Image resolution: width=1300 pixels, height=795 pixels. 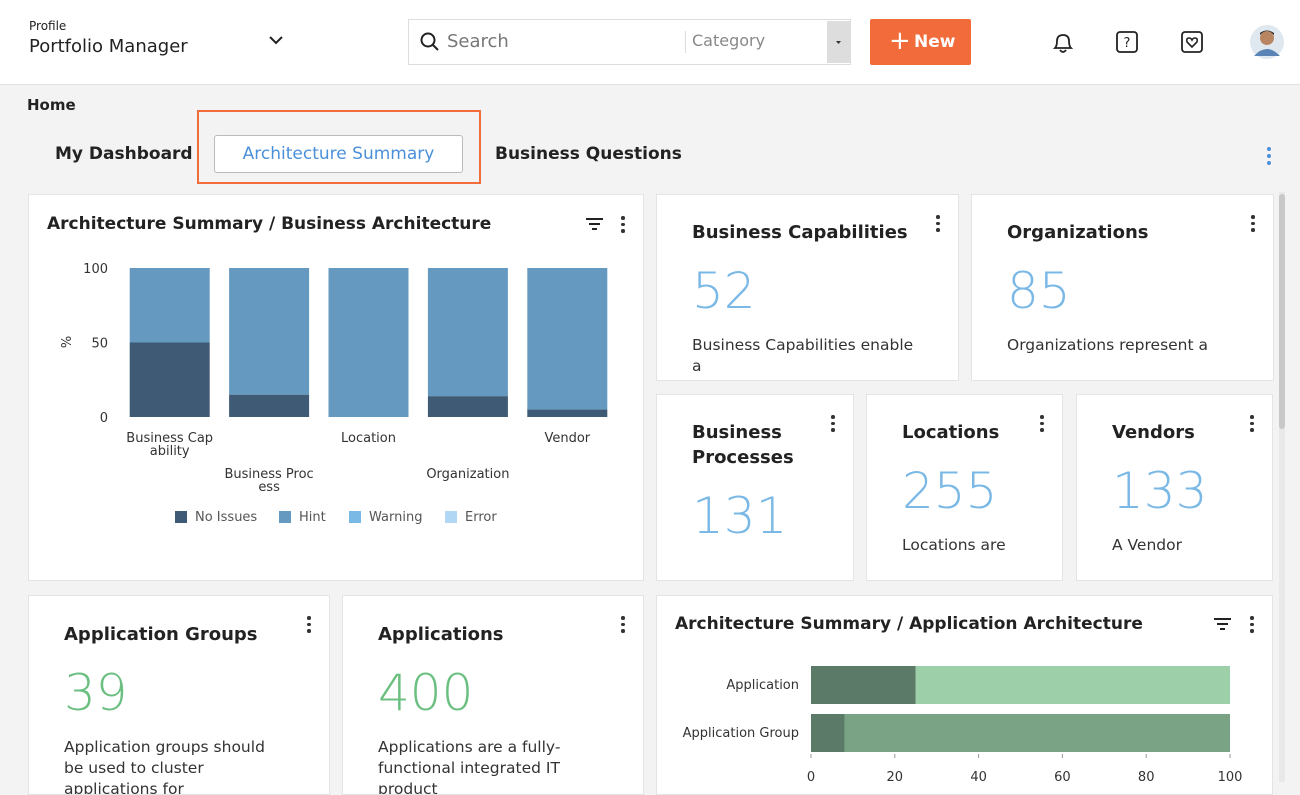 I want to click on card-body: Business Processes 131, so click(x=752, y=500).